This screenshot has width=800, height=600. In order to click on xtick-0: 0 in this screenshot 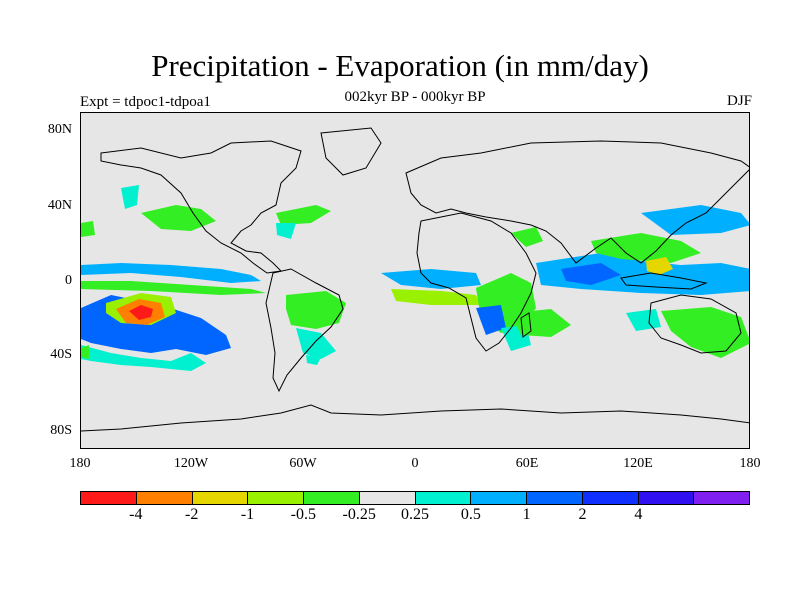, I will do `click(415, 463)`.